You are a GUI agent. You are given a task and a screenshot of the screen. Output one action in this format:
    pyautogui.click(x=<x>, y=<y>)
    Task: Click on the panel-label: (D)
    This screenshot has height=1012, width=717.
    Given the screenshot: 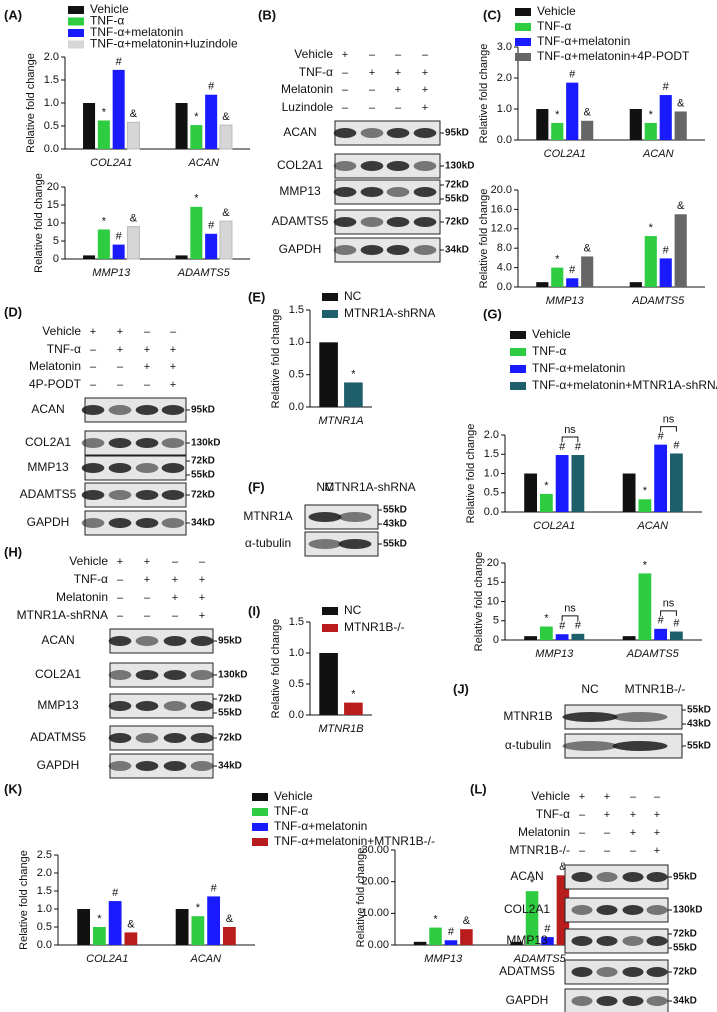 What is the action you would take?
    pyautogui.click(x=13, y=311)
    